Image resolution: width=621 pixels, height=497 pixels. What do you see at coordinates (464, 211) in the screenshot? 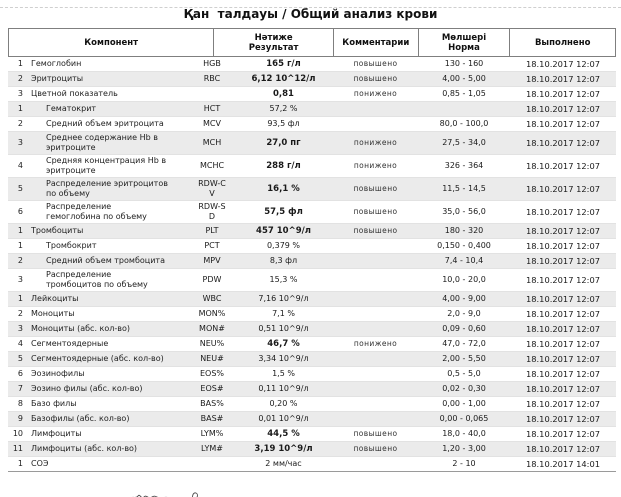
I see `norm-range: 35,0 - 56,0` at bounding box center [464, 211].